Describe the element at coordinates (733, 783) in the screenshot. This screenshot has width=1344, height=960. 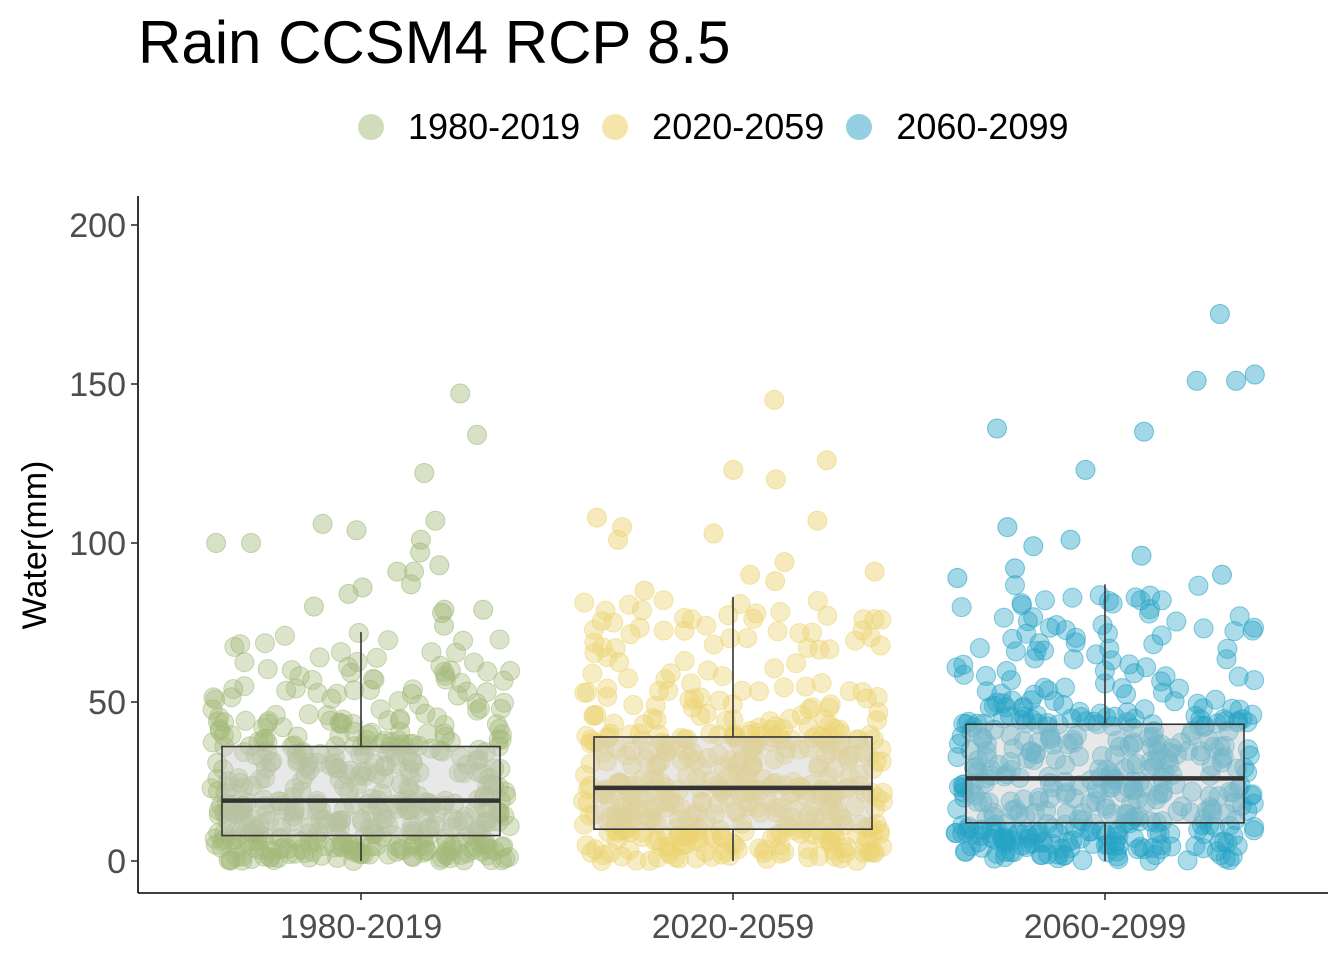
I see `box-2020-2059` at that location.